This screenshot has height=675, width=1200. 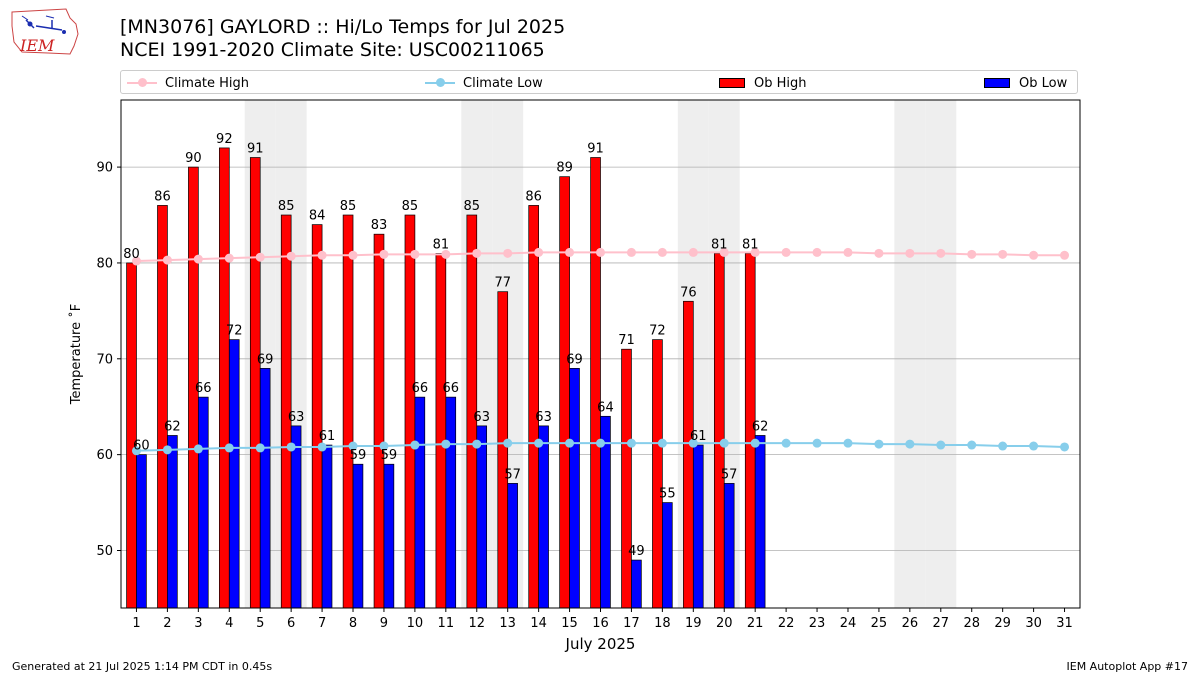 I want to click on ob-high-value-label: 71, so click(x=626, y=340).